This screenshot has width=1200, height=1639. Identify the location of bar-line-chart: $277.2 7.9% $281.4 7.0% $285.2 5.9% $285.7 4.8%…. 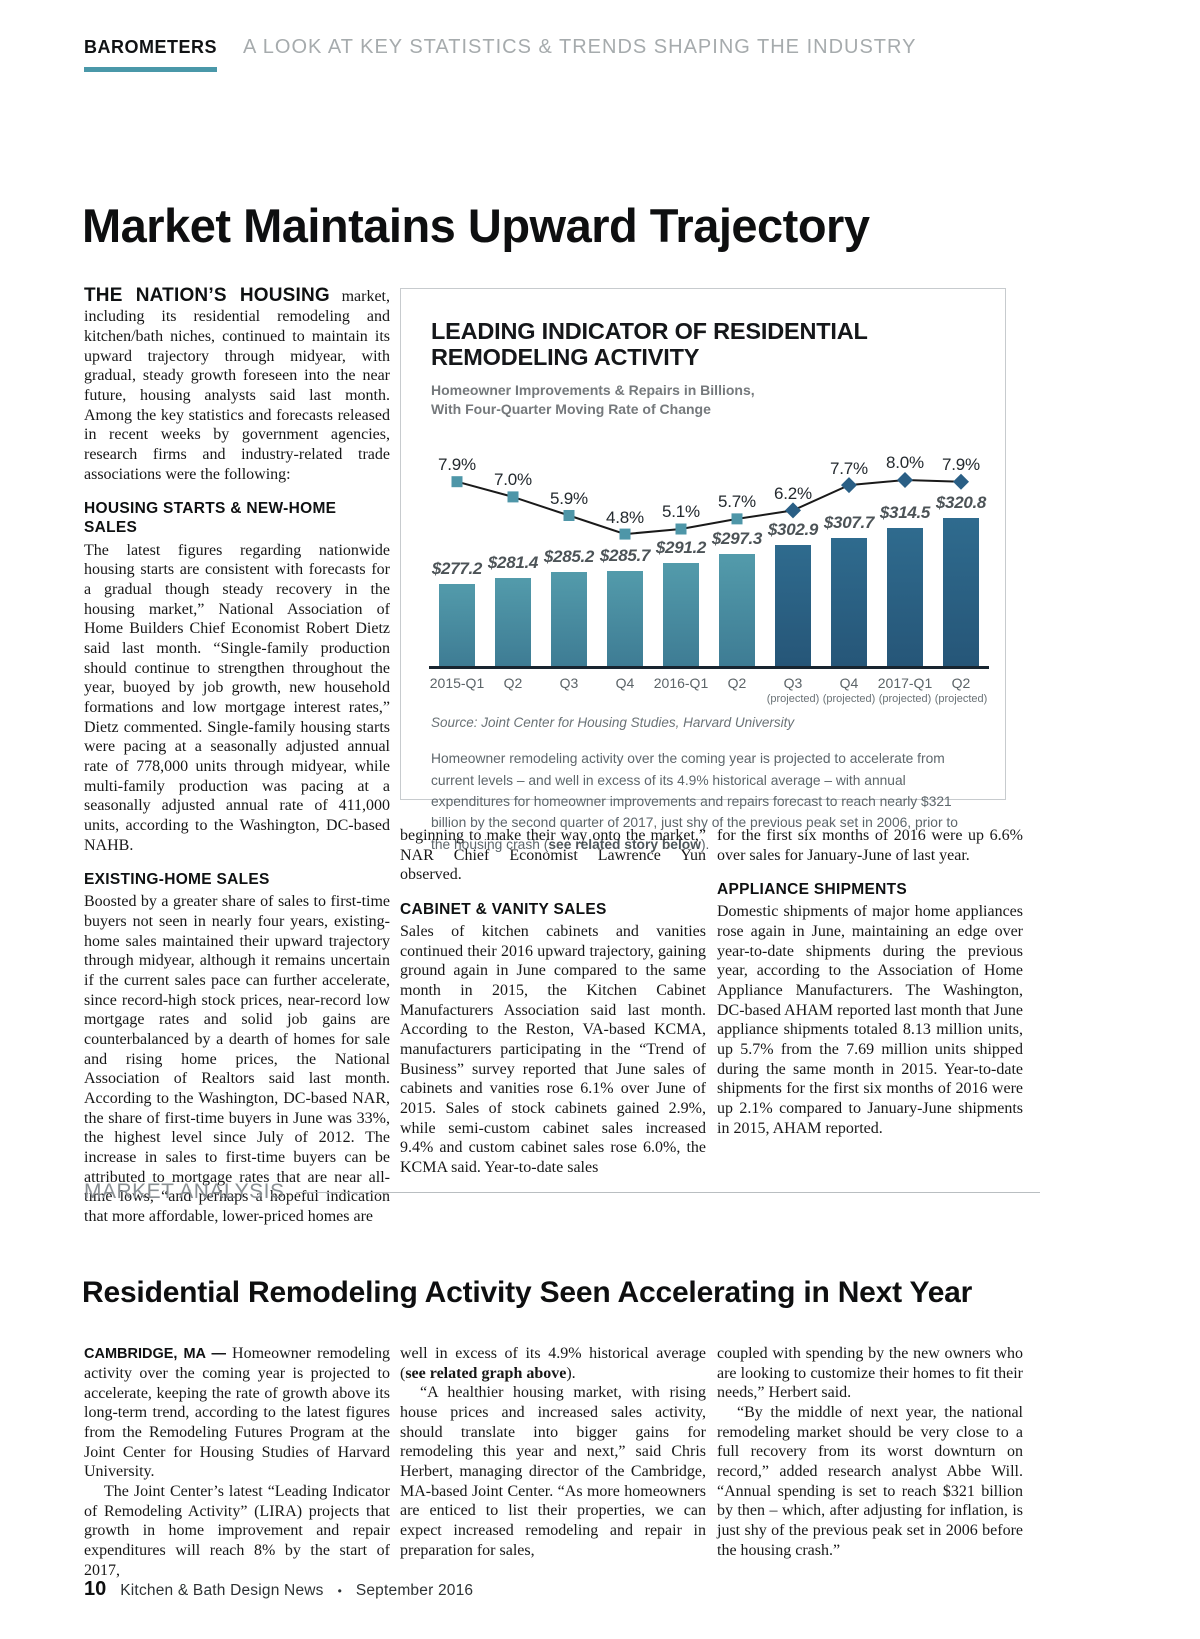
(709, 556).